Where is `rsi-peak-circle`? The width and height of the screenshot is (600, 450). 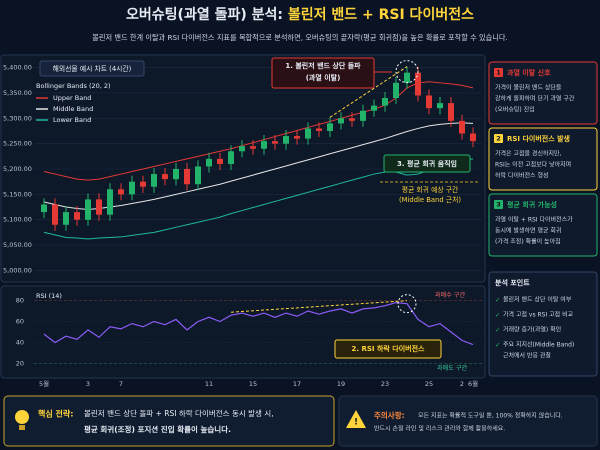 rsi-peak-circle is located at coordinates (407, 304).